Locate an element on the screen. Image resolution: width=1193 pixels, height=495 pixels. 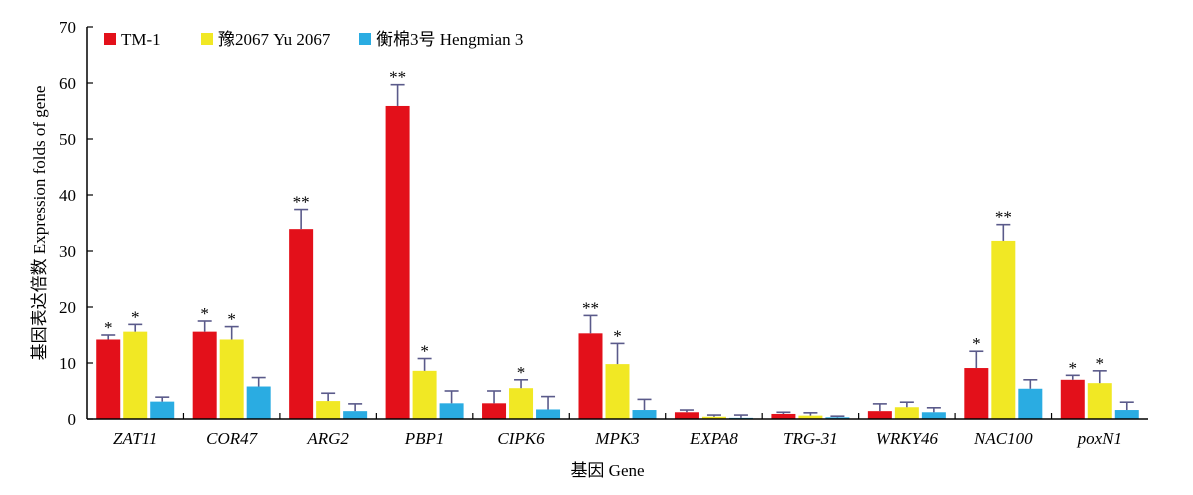
x-category-label: COR47 is located at coordinates (232, 438).